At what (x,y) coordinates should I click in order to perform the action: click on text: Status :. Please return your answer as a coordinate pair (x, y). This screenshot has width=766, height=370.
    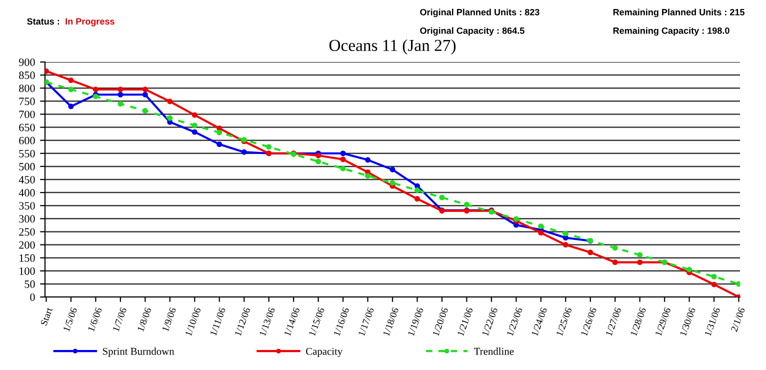
    Looking at the image, I should click on (43, 21).